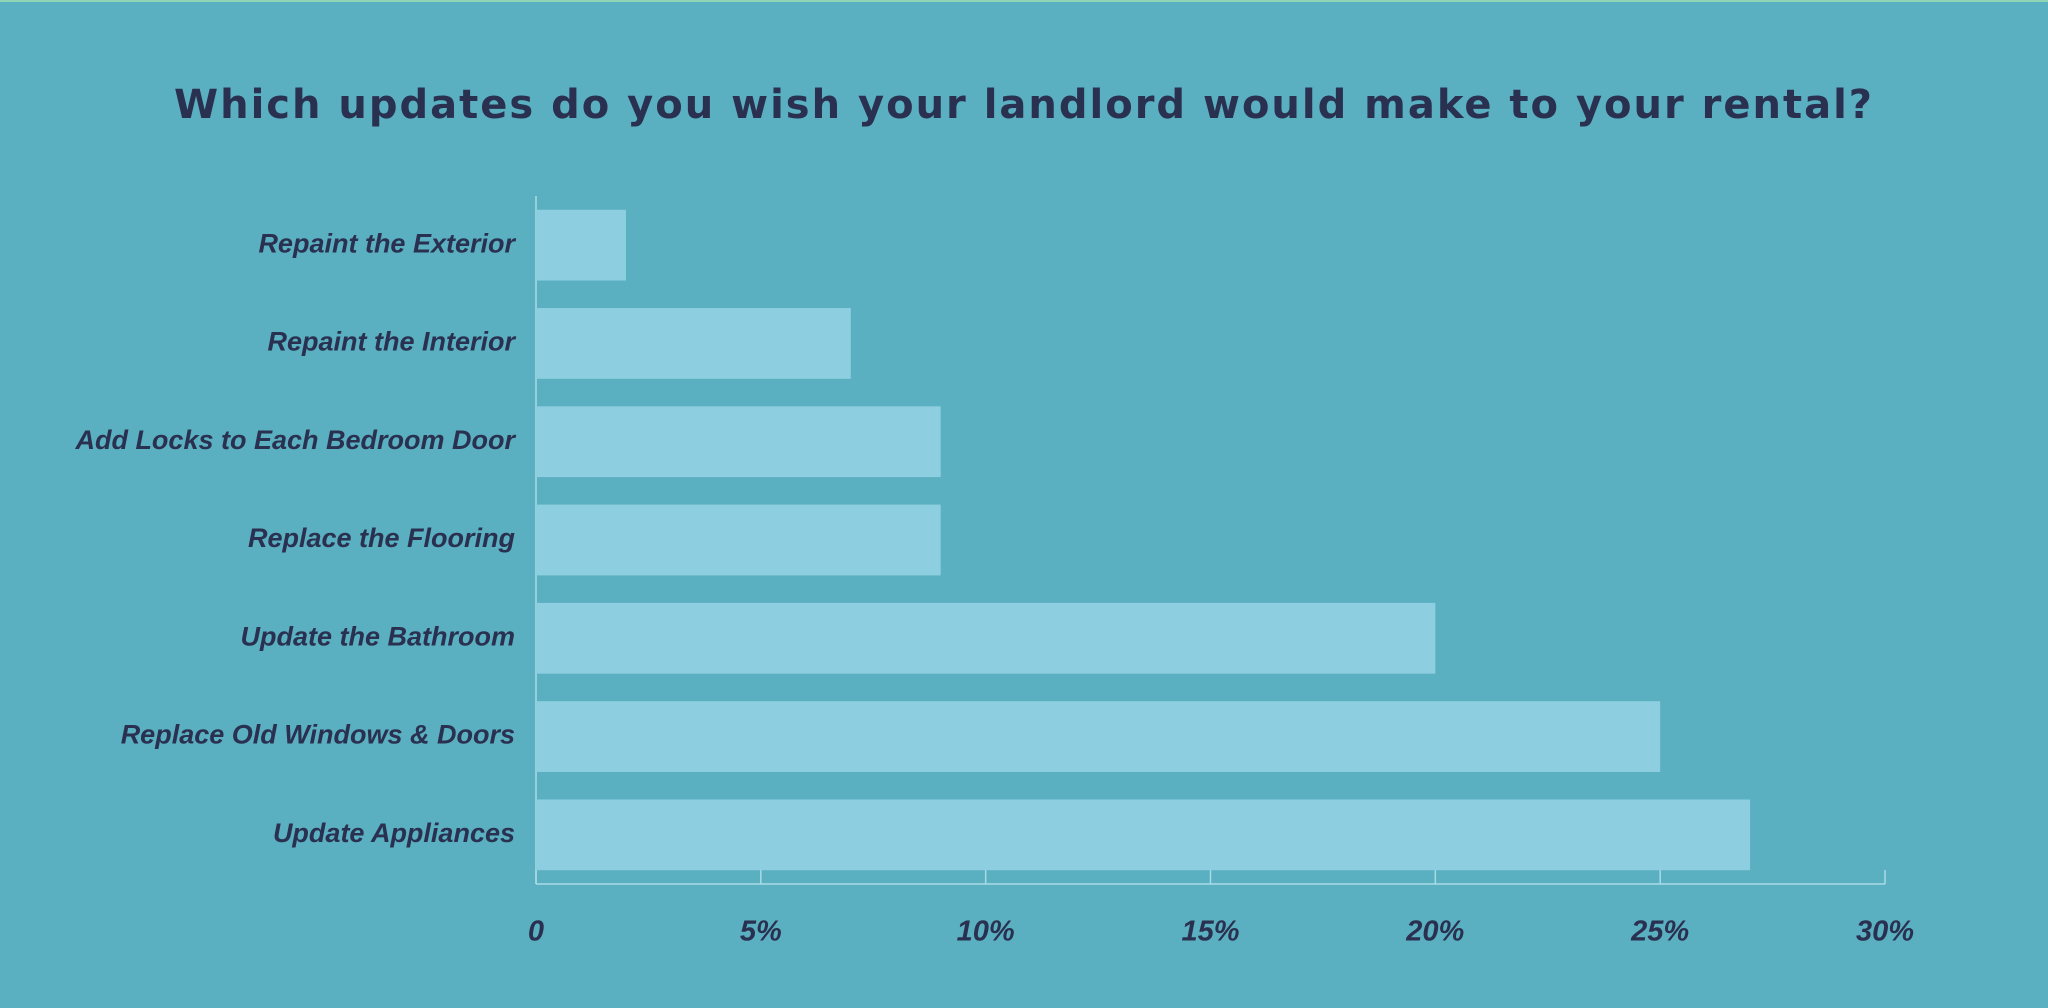 This screenshot has width=2048, height=1008. Describe the element at coordinates (377, 636) in the screenshot. I see `y-tick-label: Update the Bathroom` at that location.